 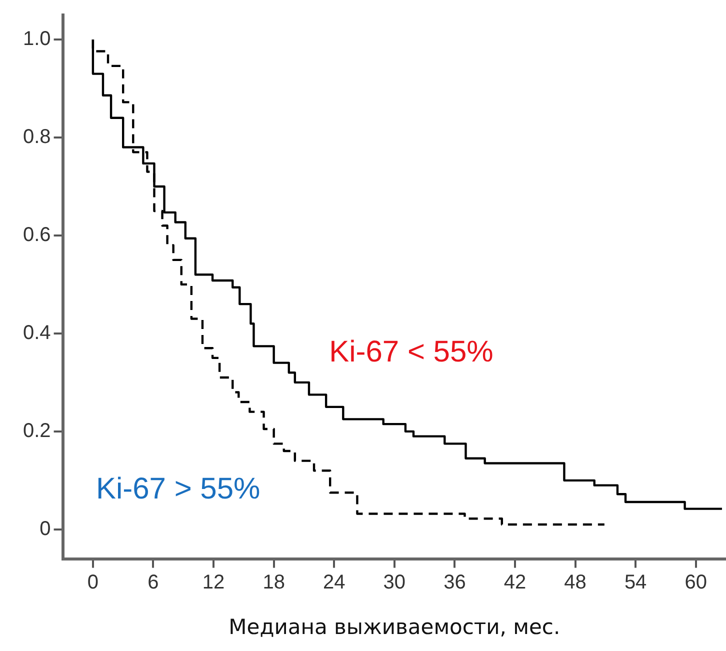 I want to click on y-tick-label: 1.0, so click(x=36, y=39).